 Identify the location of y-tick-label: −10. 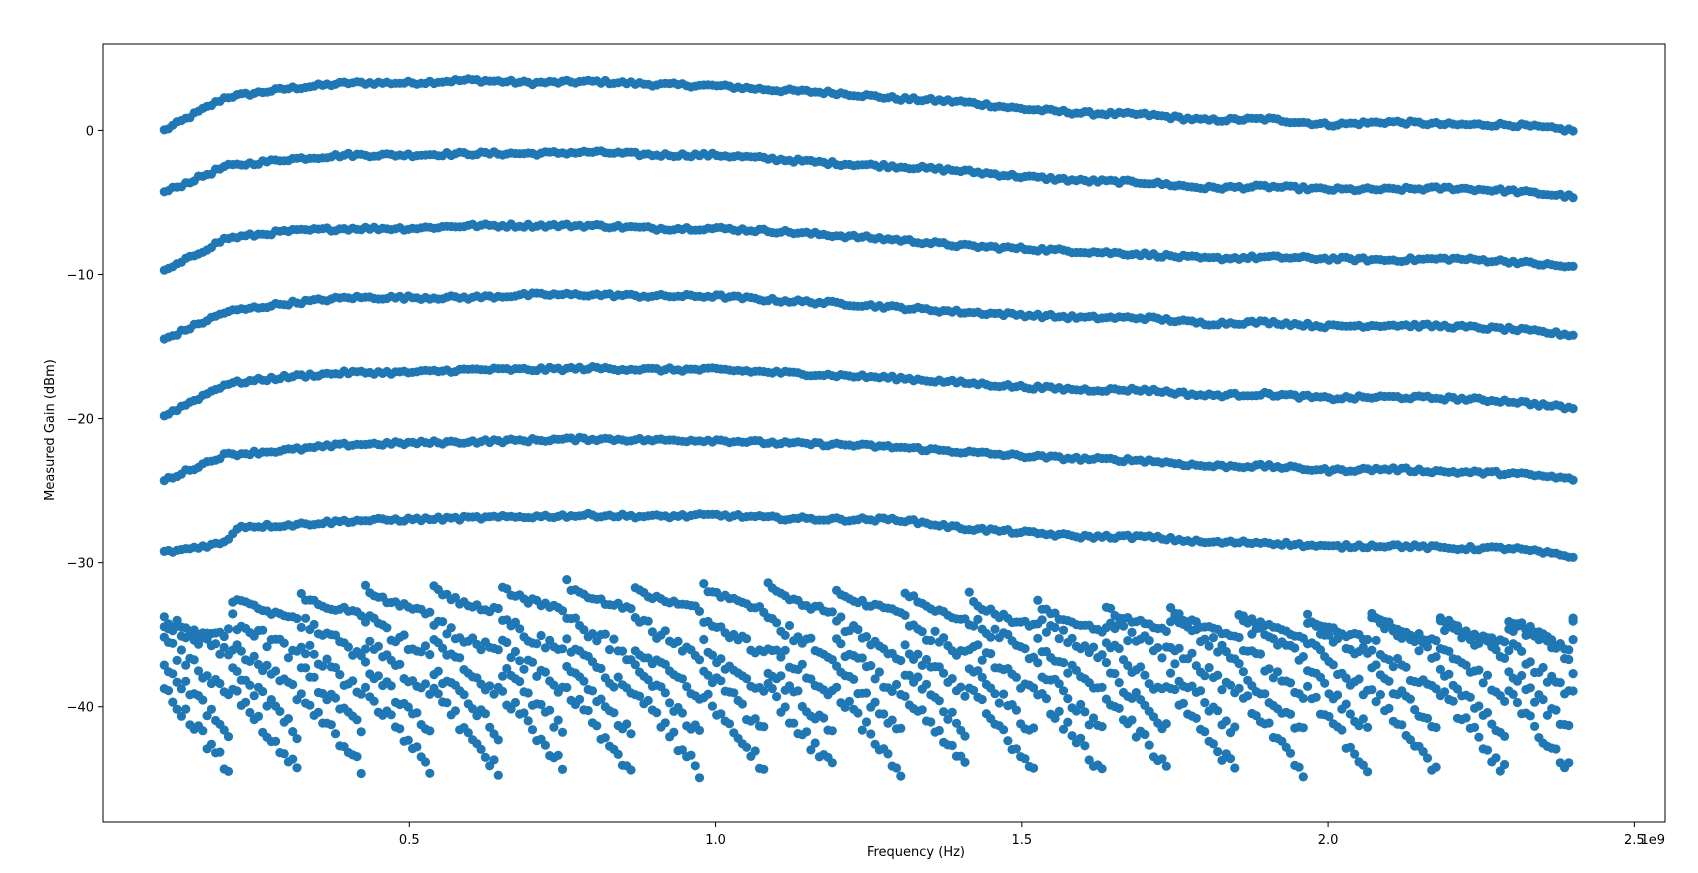
(80, 276).